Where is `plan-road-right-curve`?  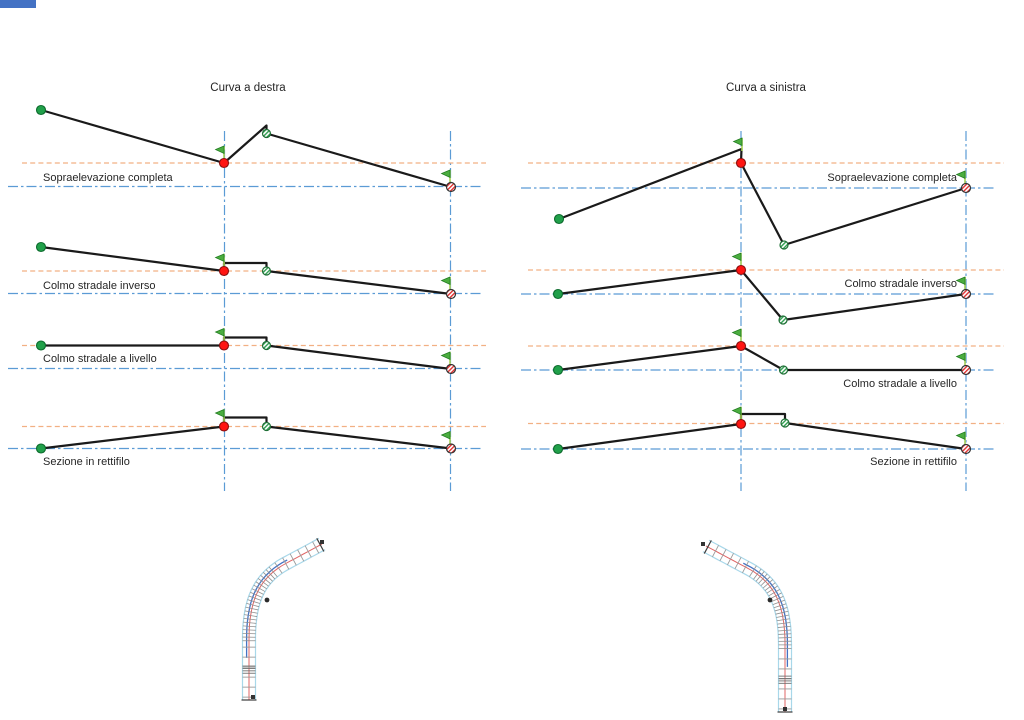 plan-road-right-curve is located at coordinates (283, 619).